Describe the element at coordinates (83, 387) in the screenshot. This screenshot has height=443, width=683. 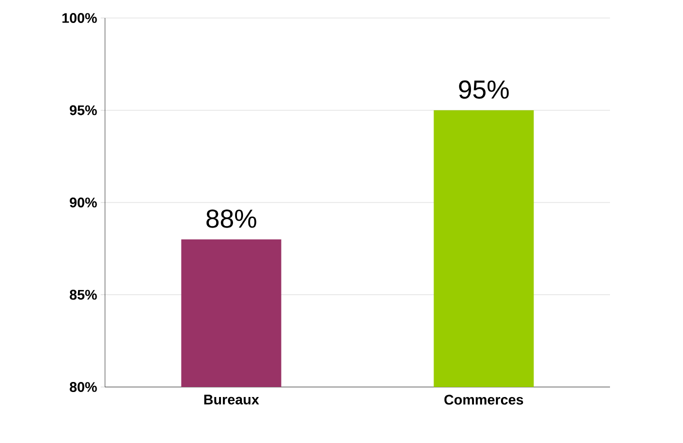
I see `y-tick-label: 80%` at that location.